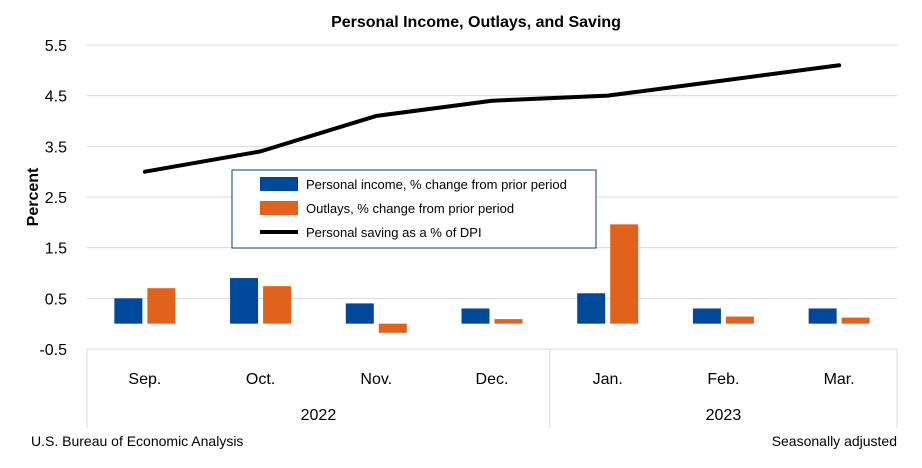 The image size is (922, 468). Describe the element at coordinates (476, 22) in the screenshot. I see `chart-title: Personal Income, Outlays, and Saving` at that location.